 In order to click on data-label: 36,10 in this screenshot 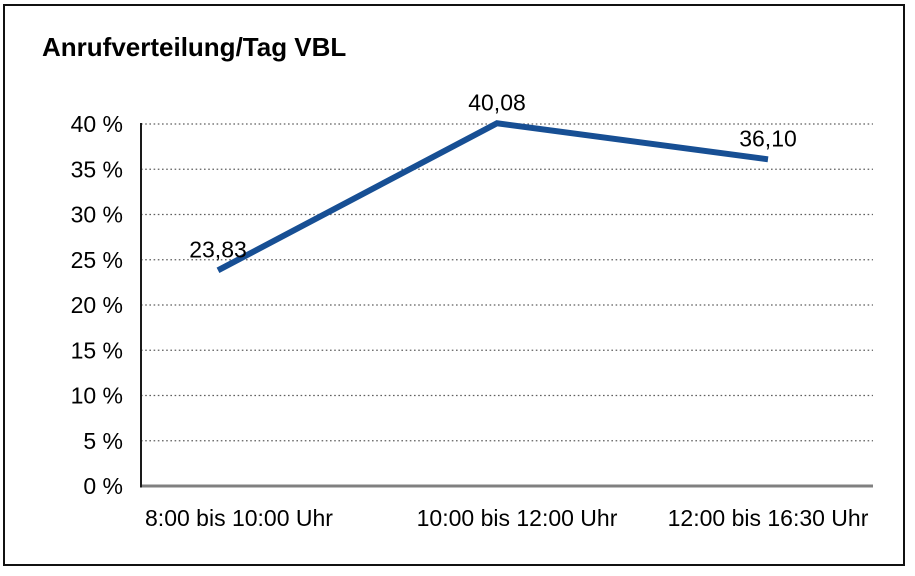, I will do `click(768, 138)`.